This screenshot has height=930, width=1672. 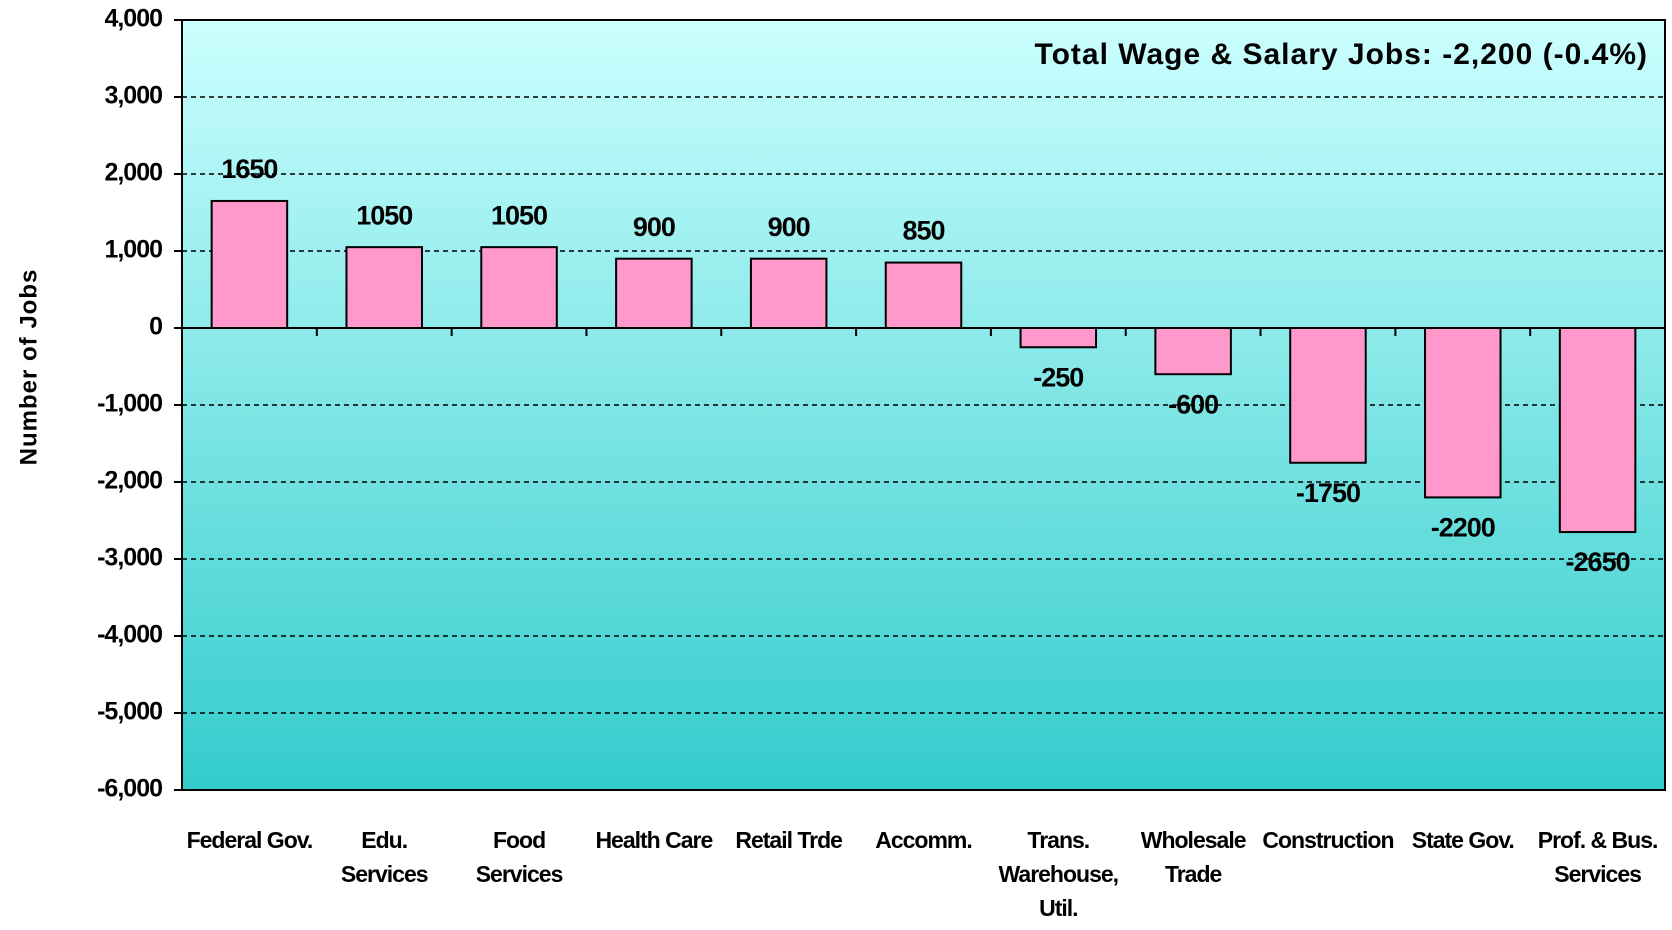 What do you see at coordinates (519, 840) in the screenshot?
I see `x-tick-label: Food` at bounding box center [519, 840].